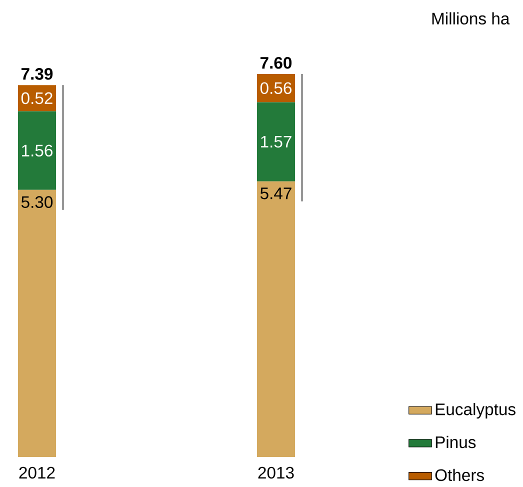  What do you see at coordinates (37, 472) in the screenshot?
I see `x-tick-label: 2012` at bounding box center [37, 472].